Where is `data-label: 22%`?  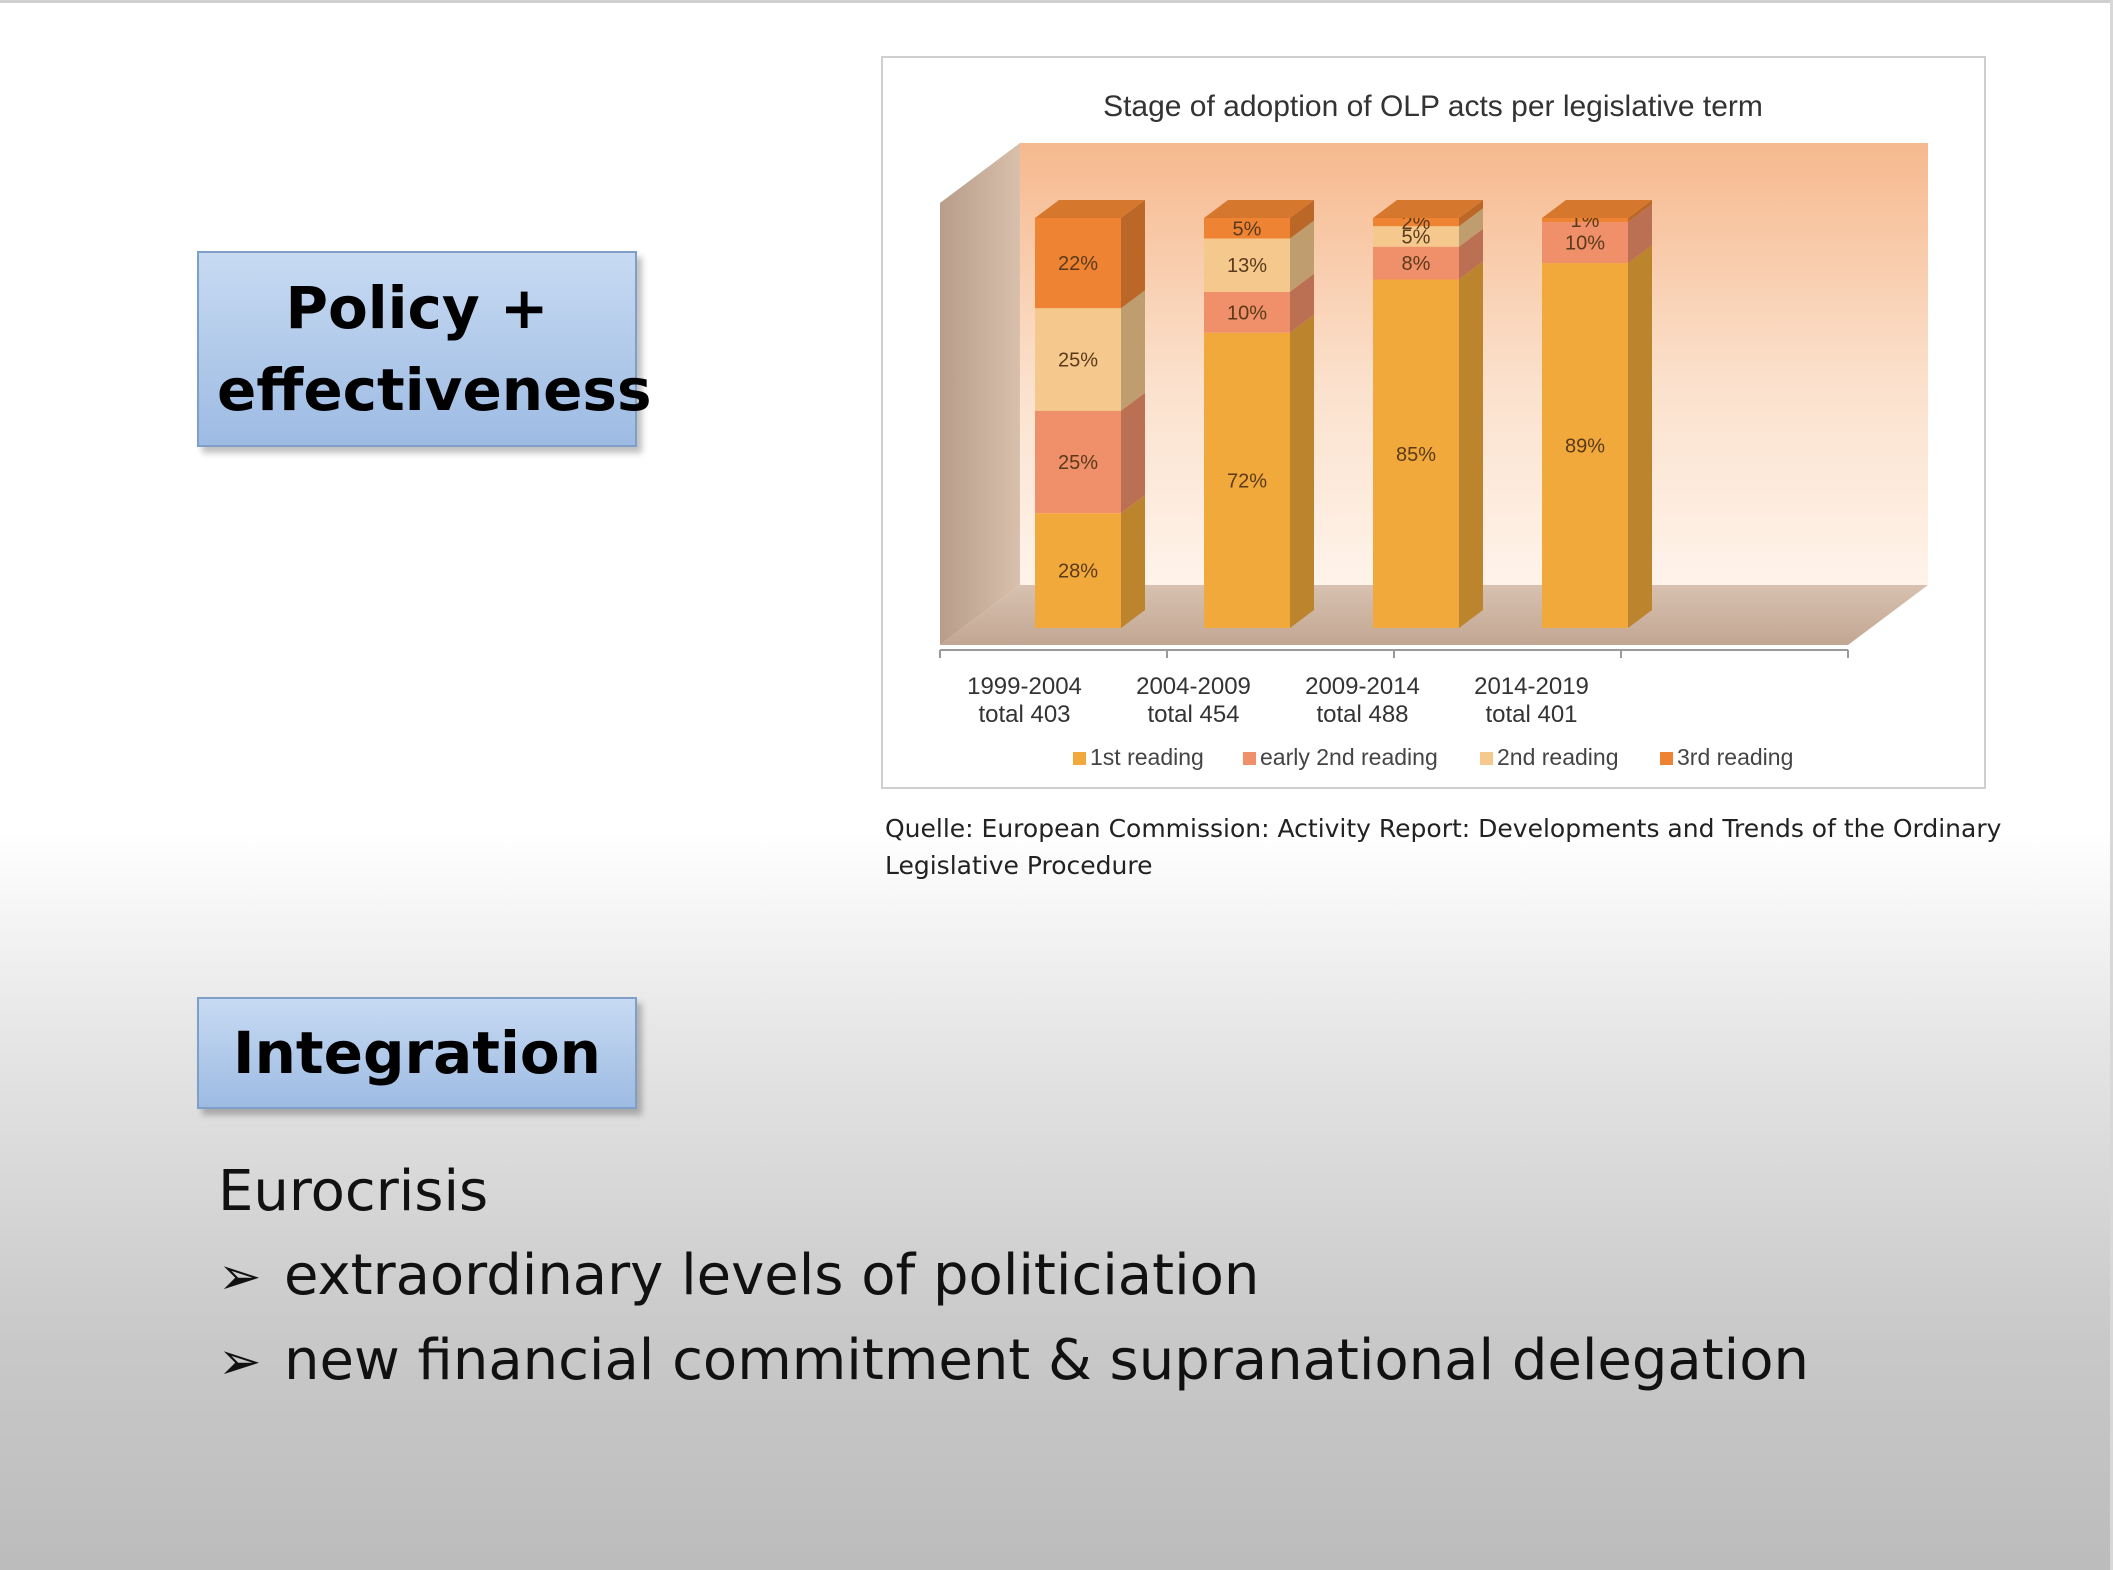
data-label: 22% is located at coordinates (1078, 264).